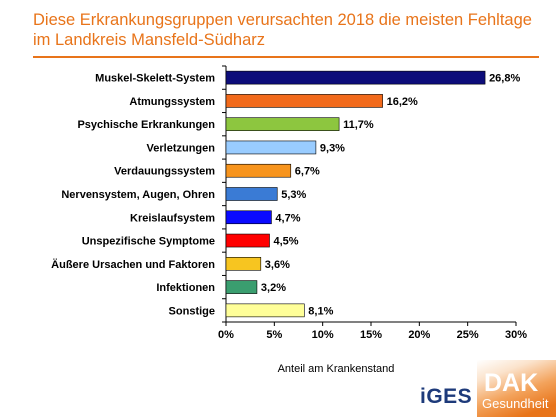  I want to click on chart-title-line-2: im Landkreis Mansfeld-Südharz, so click(149, 40).